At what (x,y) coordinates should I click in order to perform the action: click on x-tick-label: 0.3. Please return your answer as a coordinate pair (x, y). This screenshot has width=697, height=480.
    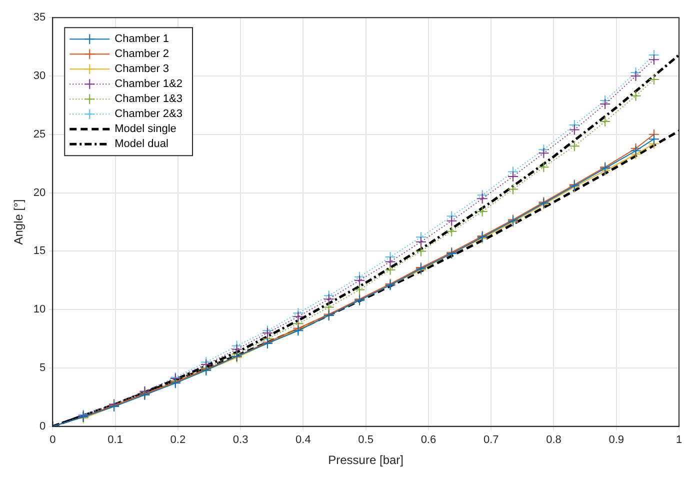
    Looking at the image, I should click on (240, 440).